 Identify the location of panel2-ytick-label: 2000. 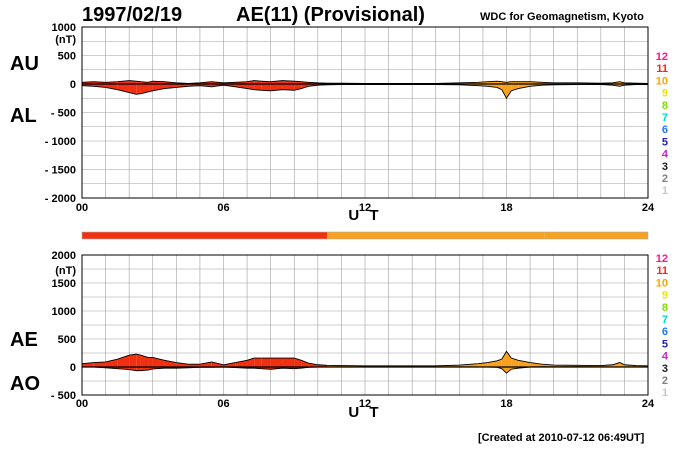
(64, 256).